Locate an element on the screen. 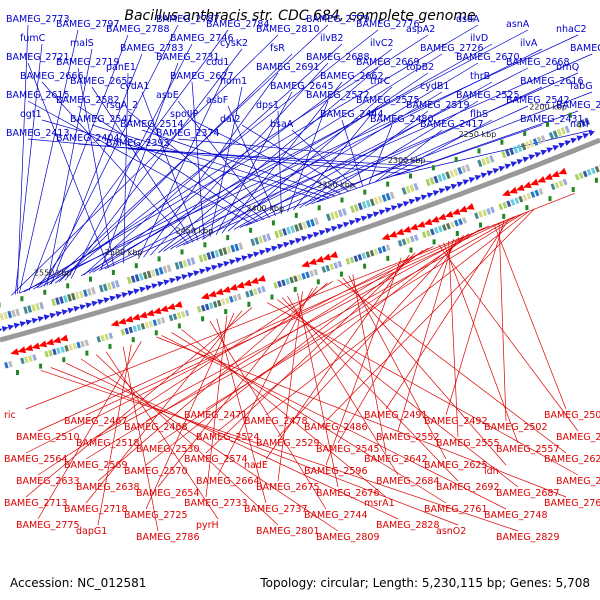 This screenshot has width=600, height=600. gene-label-bottom: BAMEG_2530 is located at coordinates (168, 449).